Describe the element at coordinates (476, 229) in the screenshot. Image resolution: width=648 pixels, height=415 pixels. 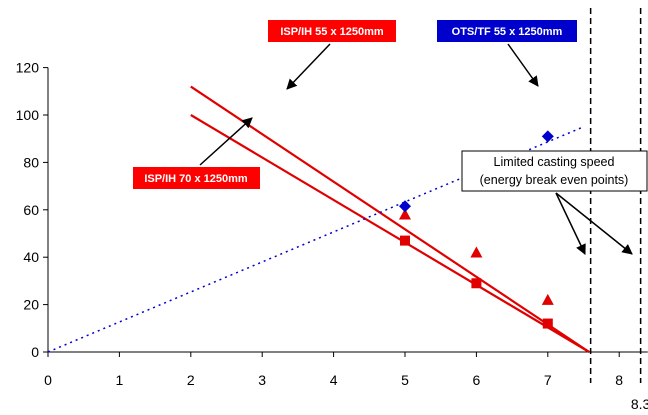
I see `series-markers` at that location.